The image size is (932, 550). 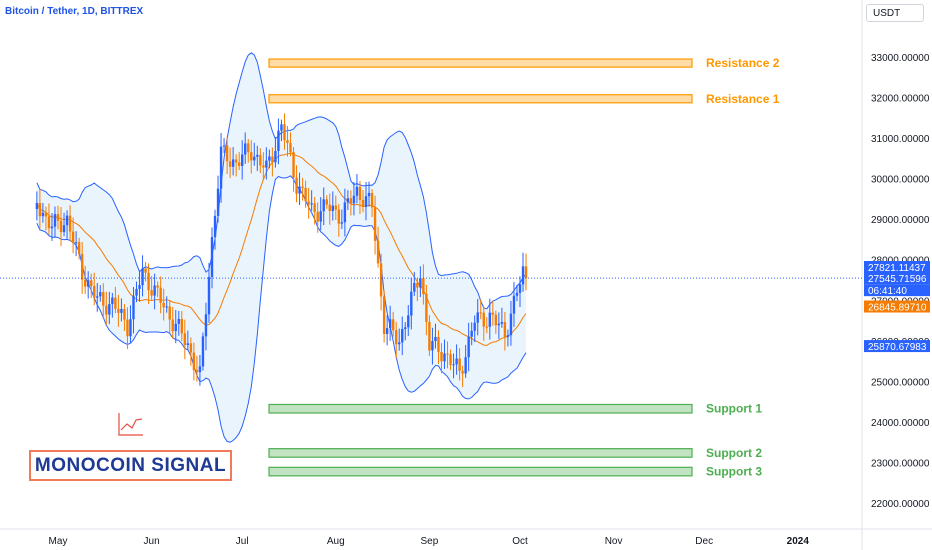 What do you see at coordinates (900, 423) in the screenshot?
I see `y-tick-label: 24000.00000` at bounding box center [900, 423].